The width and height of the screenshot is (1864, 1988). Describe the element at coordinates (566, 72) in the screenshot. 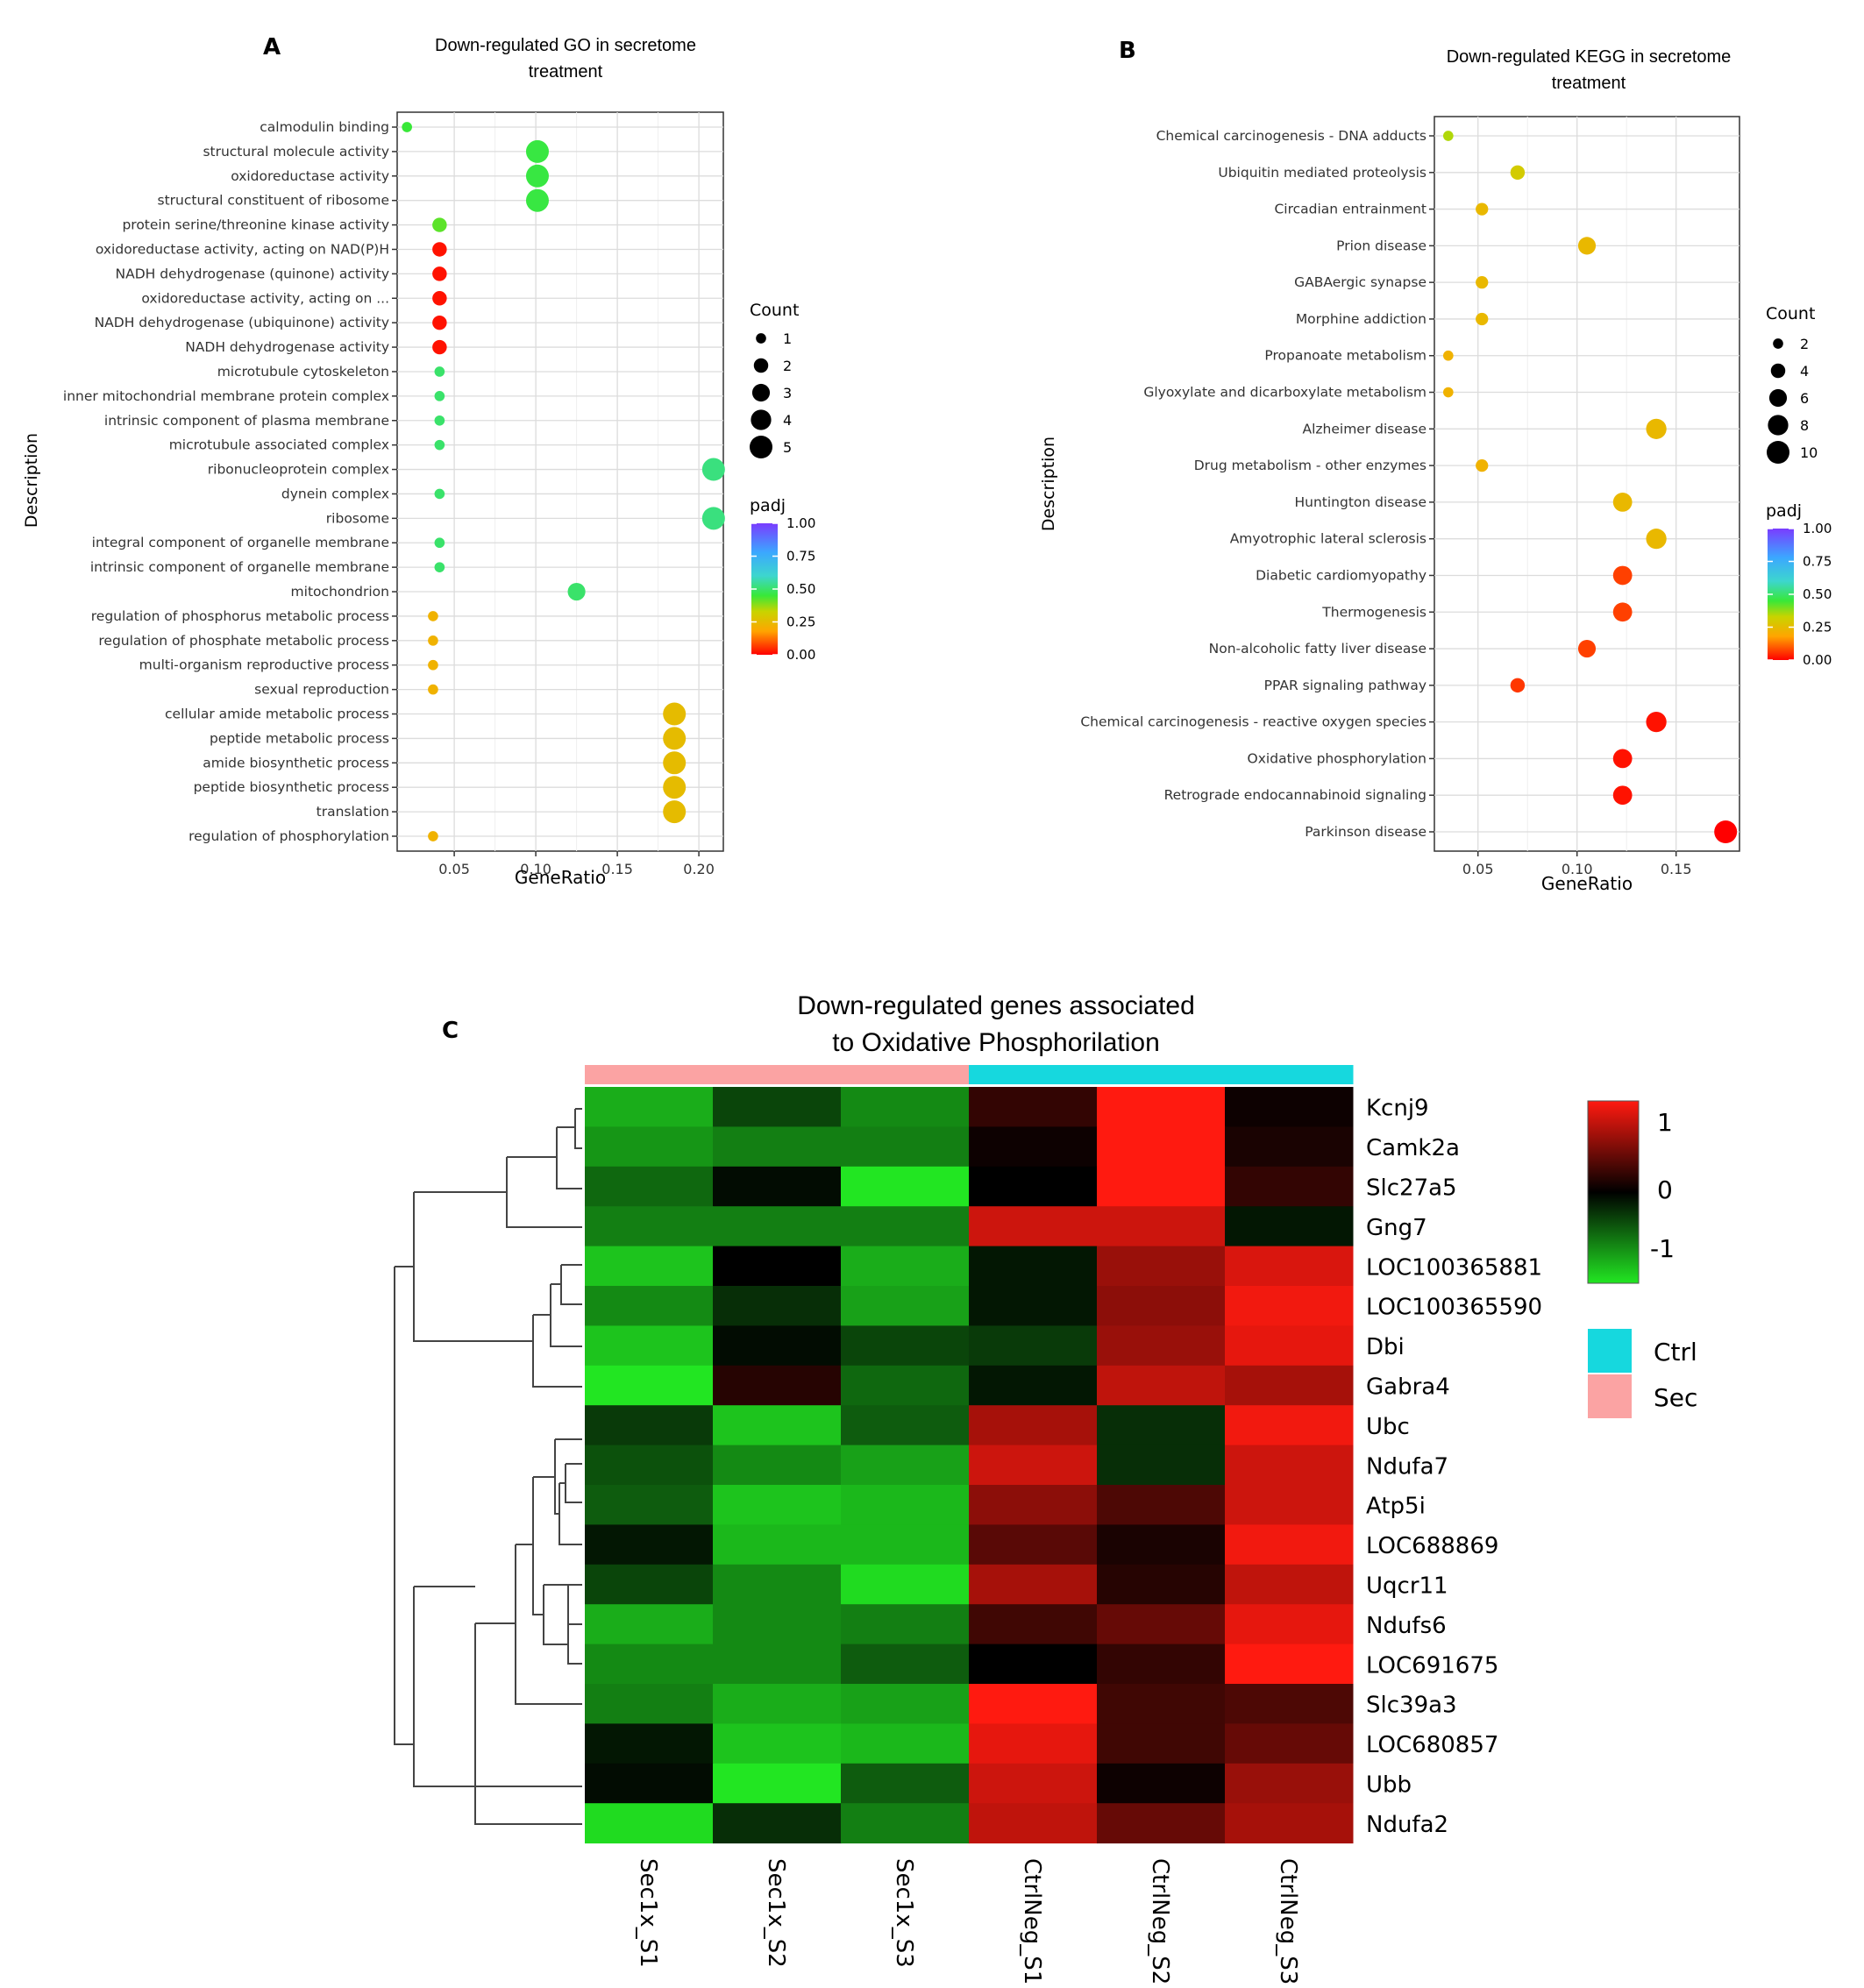

I see `panel-a-title-line-2: treatment` at that location.